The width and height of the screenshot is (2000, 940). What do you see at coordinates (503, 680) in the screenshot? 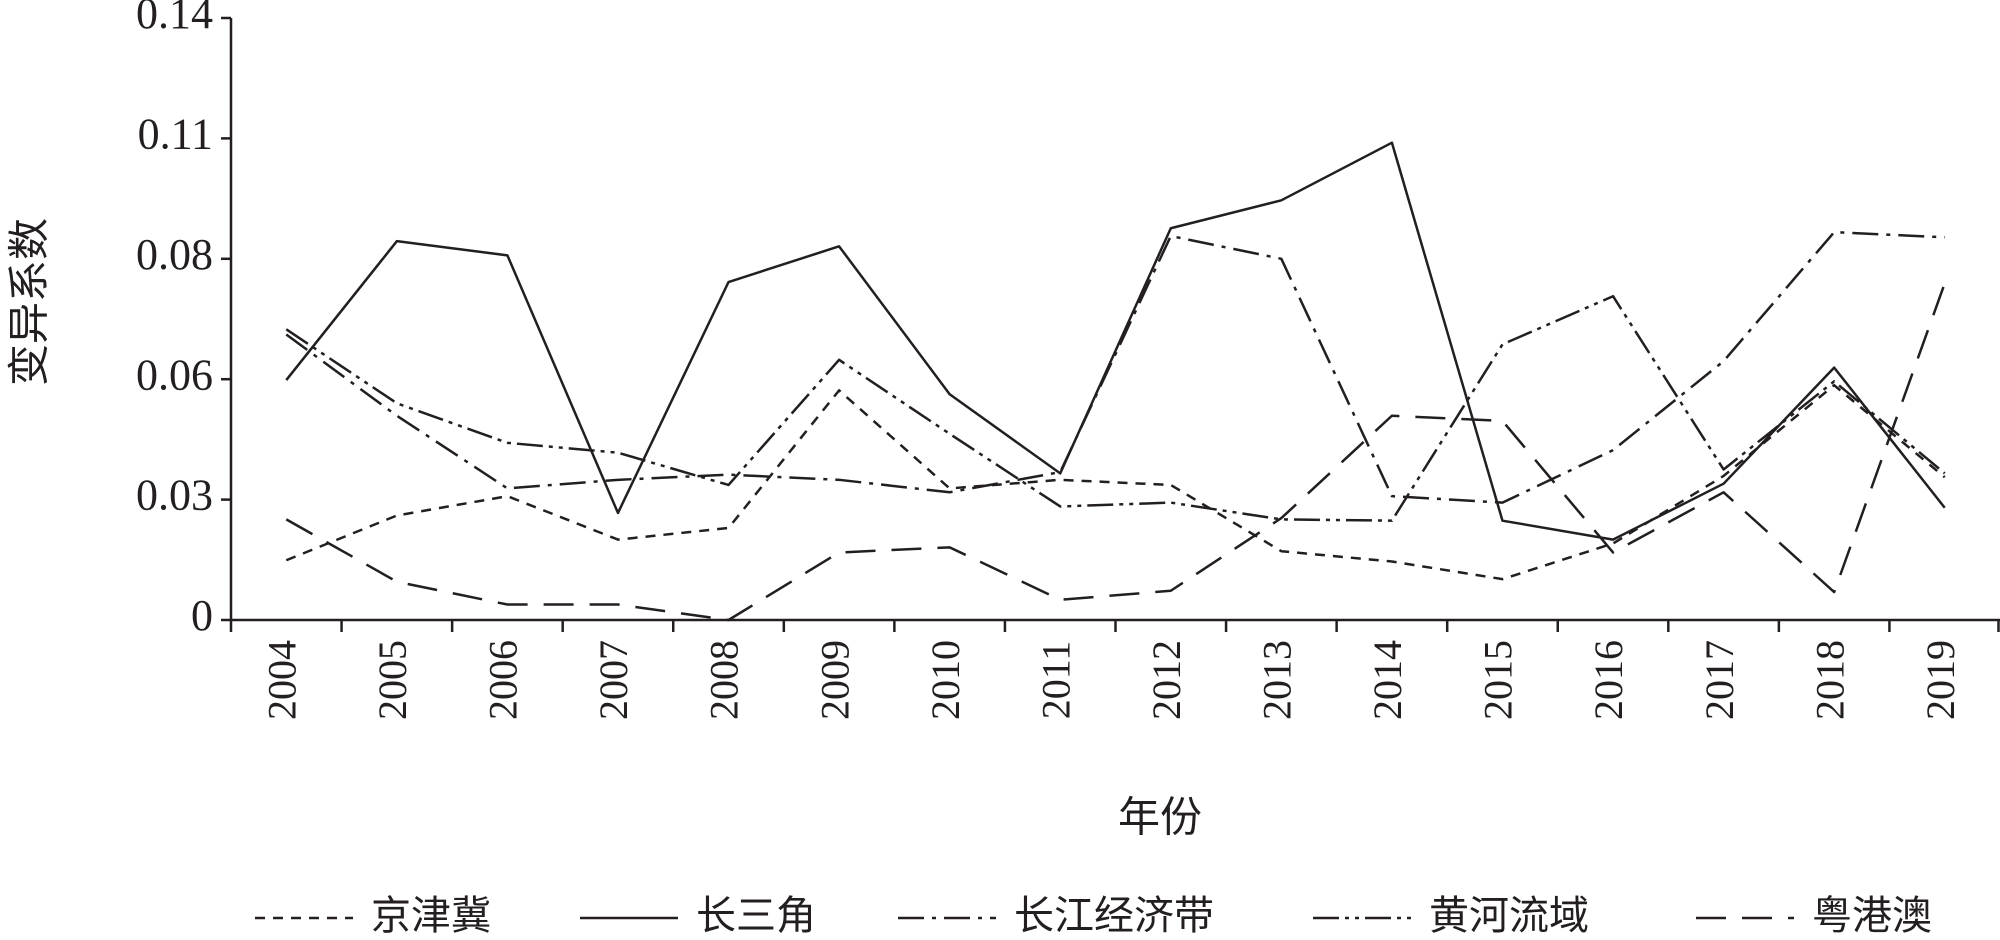
I see `x-tick-label: 2006` at bounding box center [503, 680].